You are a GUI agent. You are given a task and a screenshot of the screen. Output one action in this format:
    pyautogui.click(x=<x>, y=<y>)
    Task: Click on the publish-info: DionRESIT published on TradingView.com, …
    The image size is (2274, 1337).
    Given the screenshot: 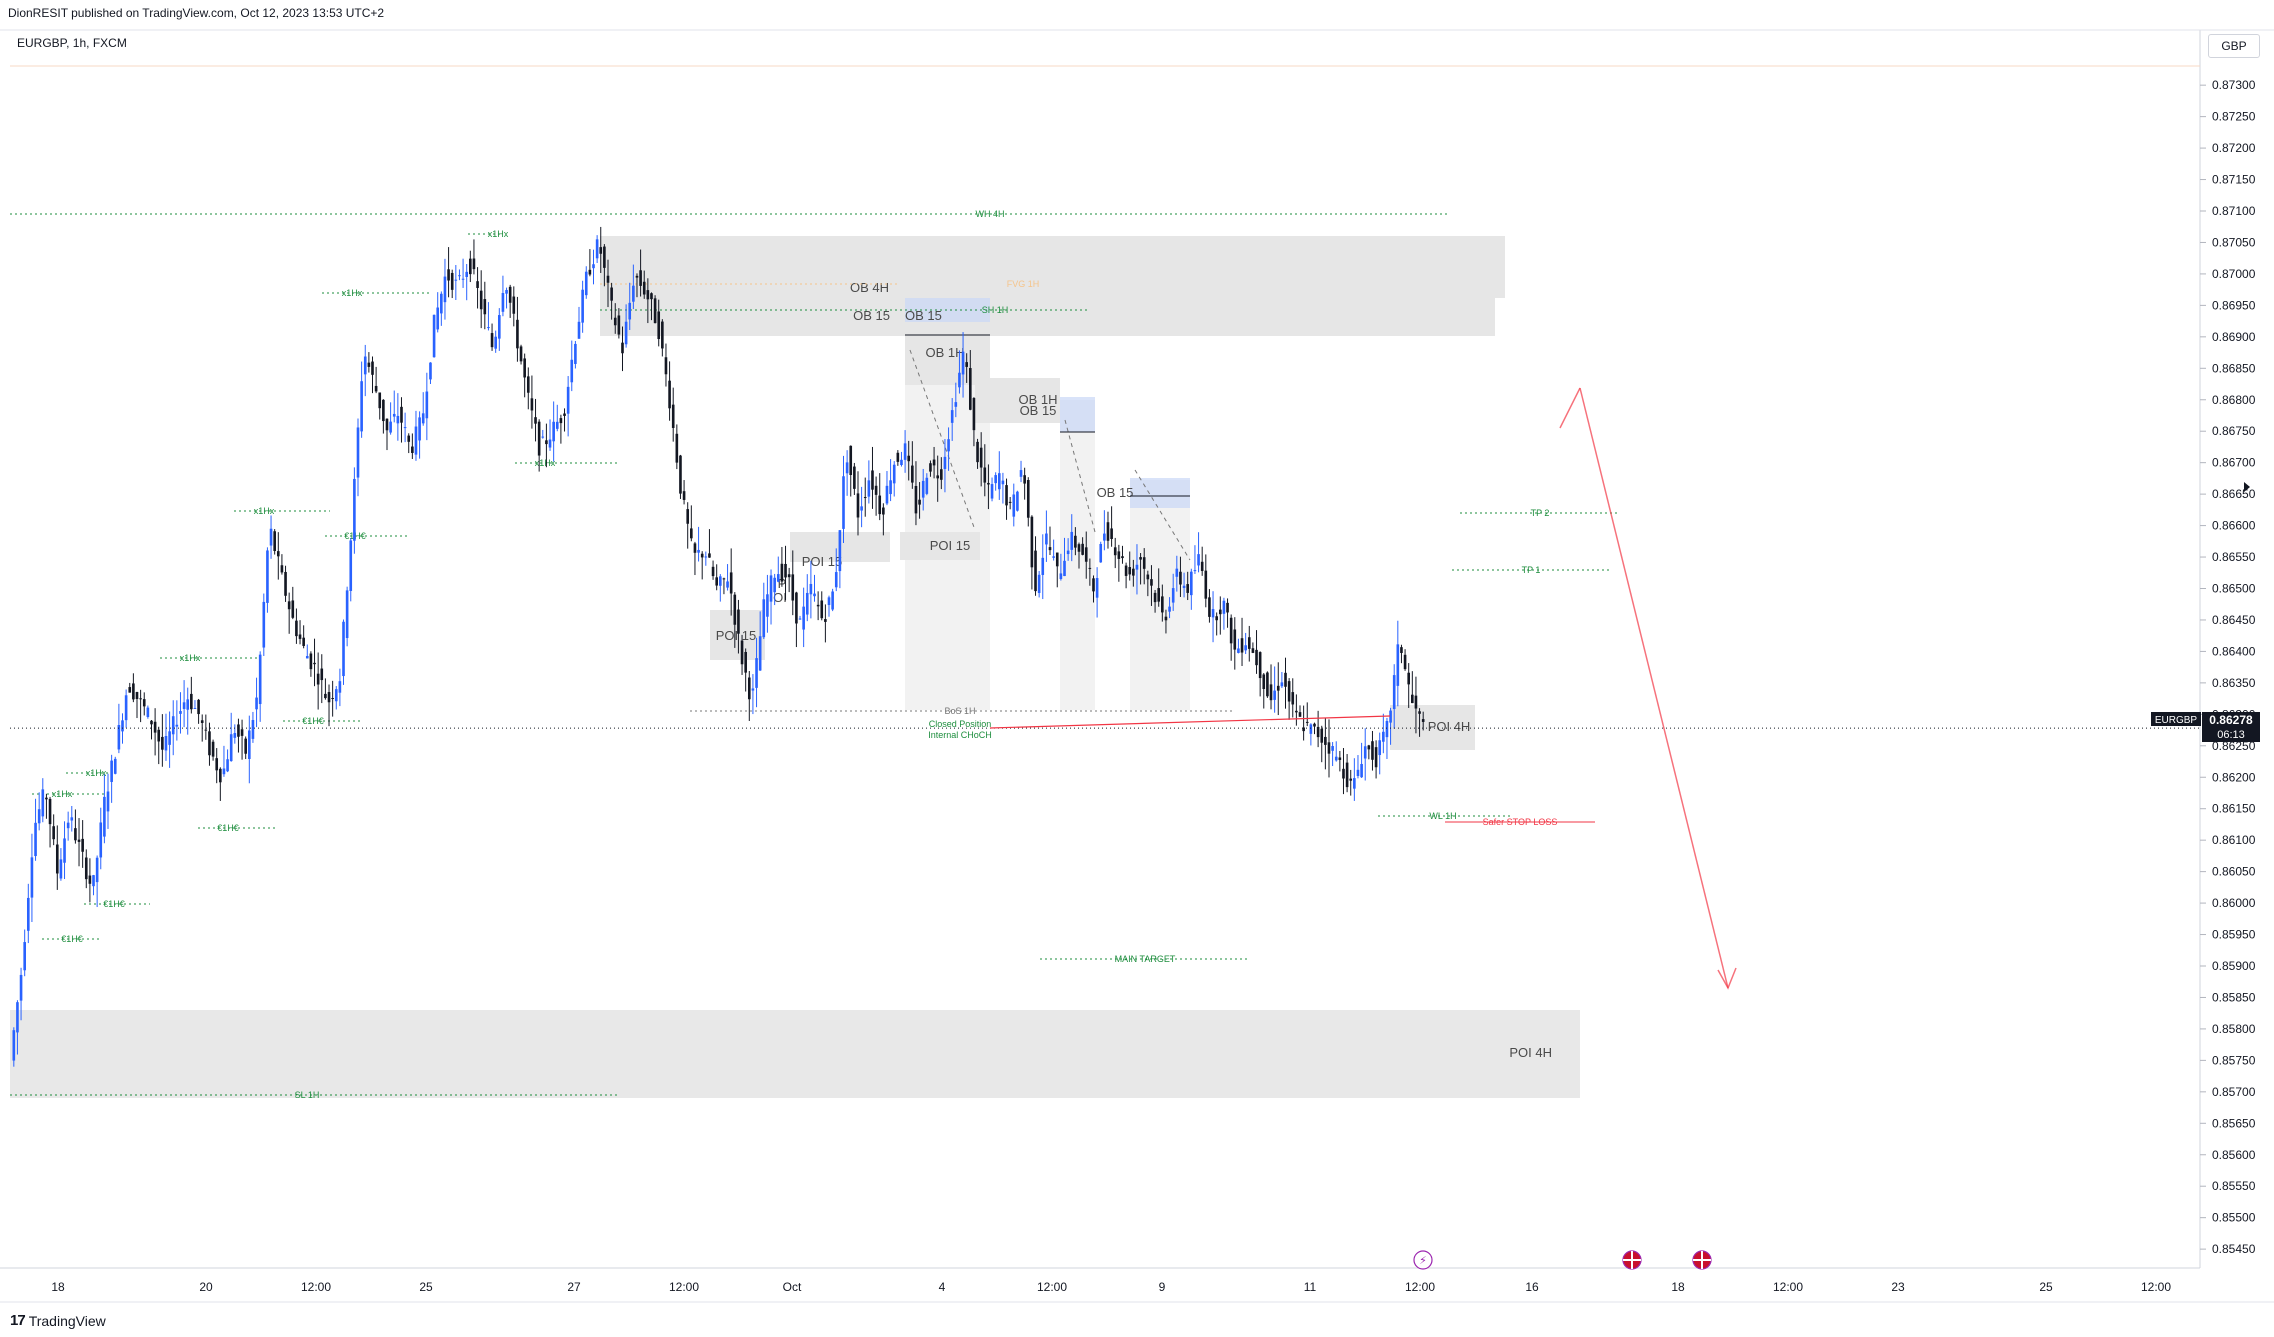 What is the action you would take?
    pyautogui.click(x=196, y=13)
    